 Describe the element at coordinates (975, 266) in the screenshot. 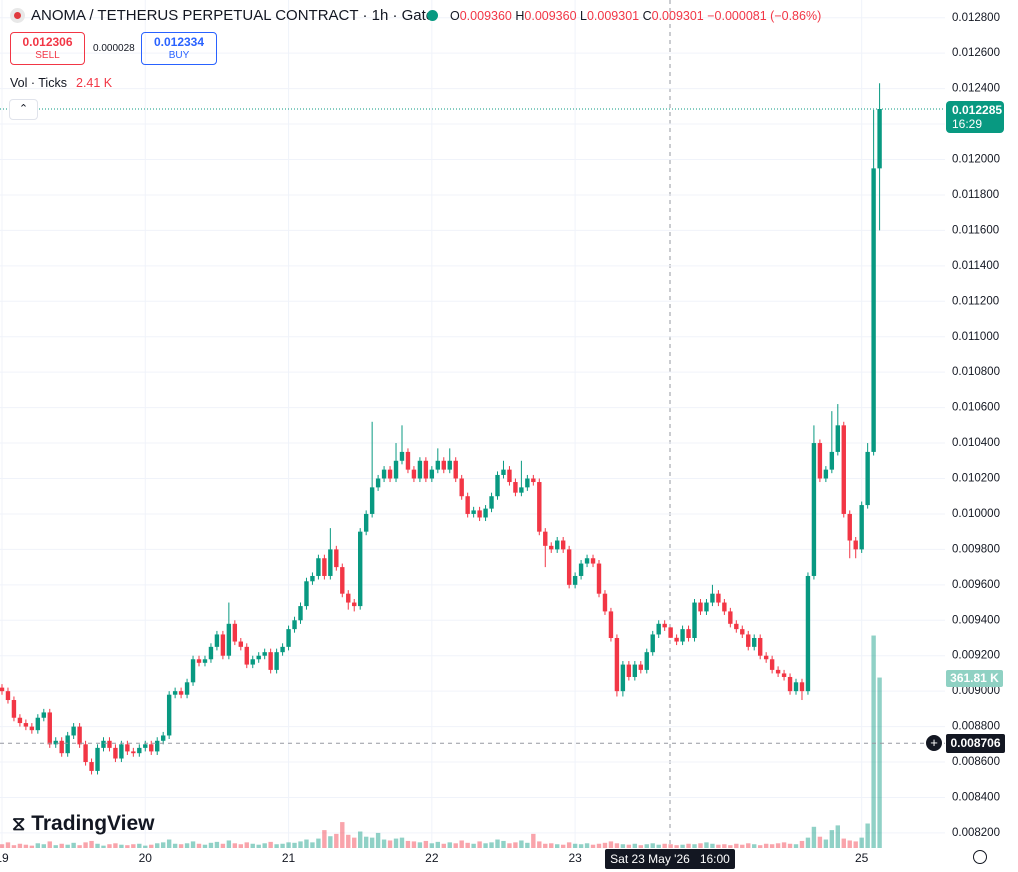

I see `y-tick-label: 0.011400` at that location.